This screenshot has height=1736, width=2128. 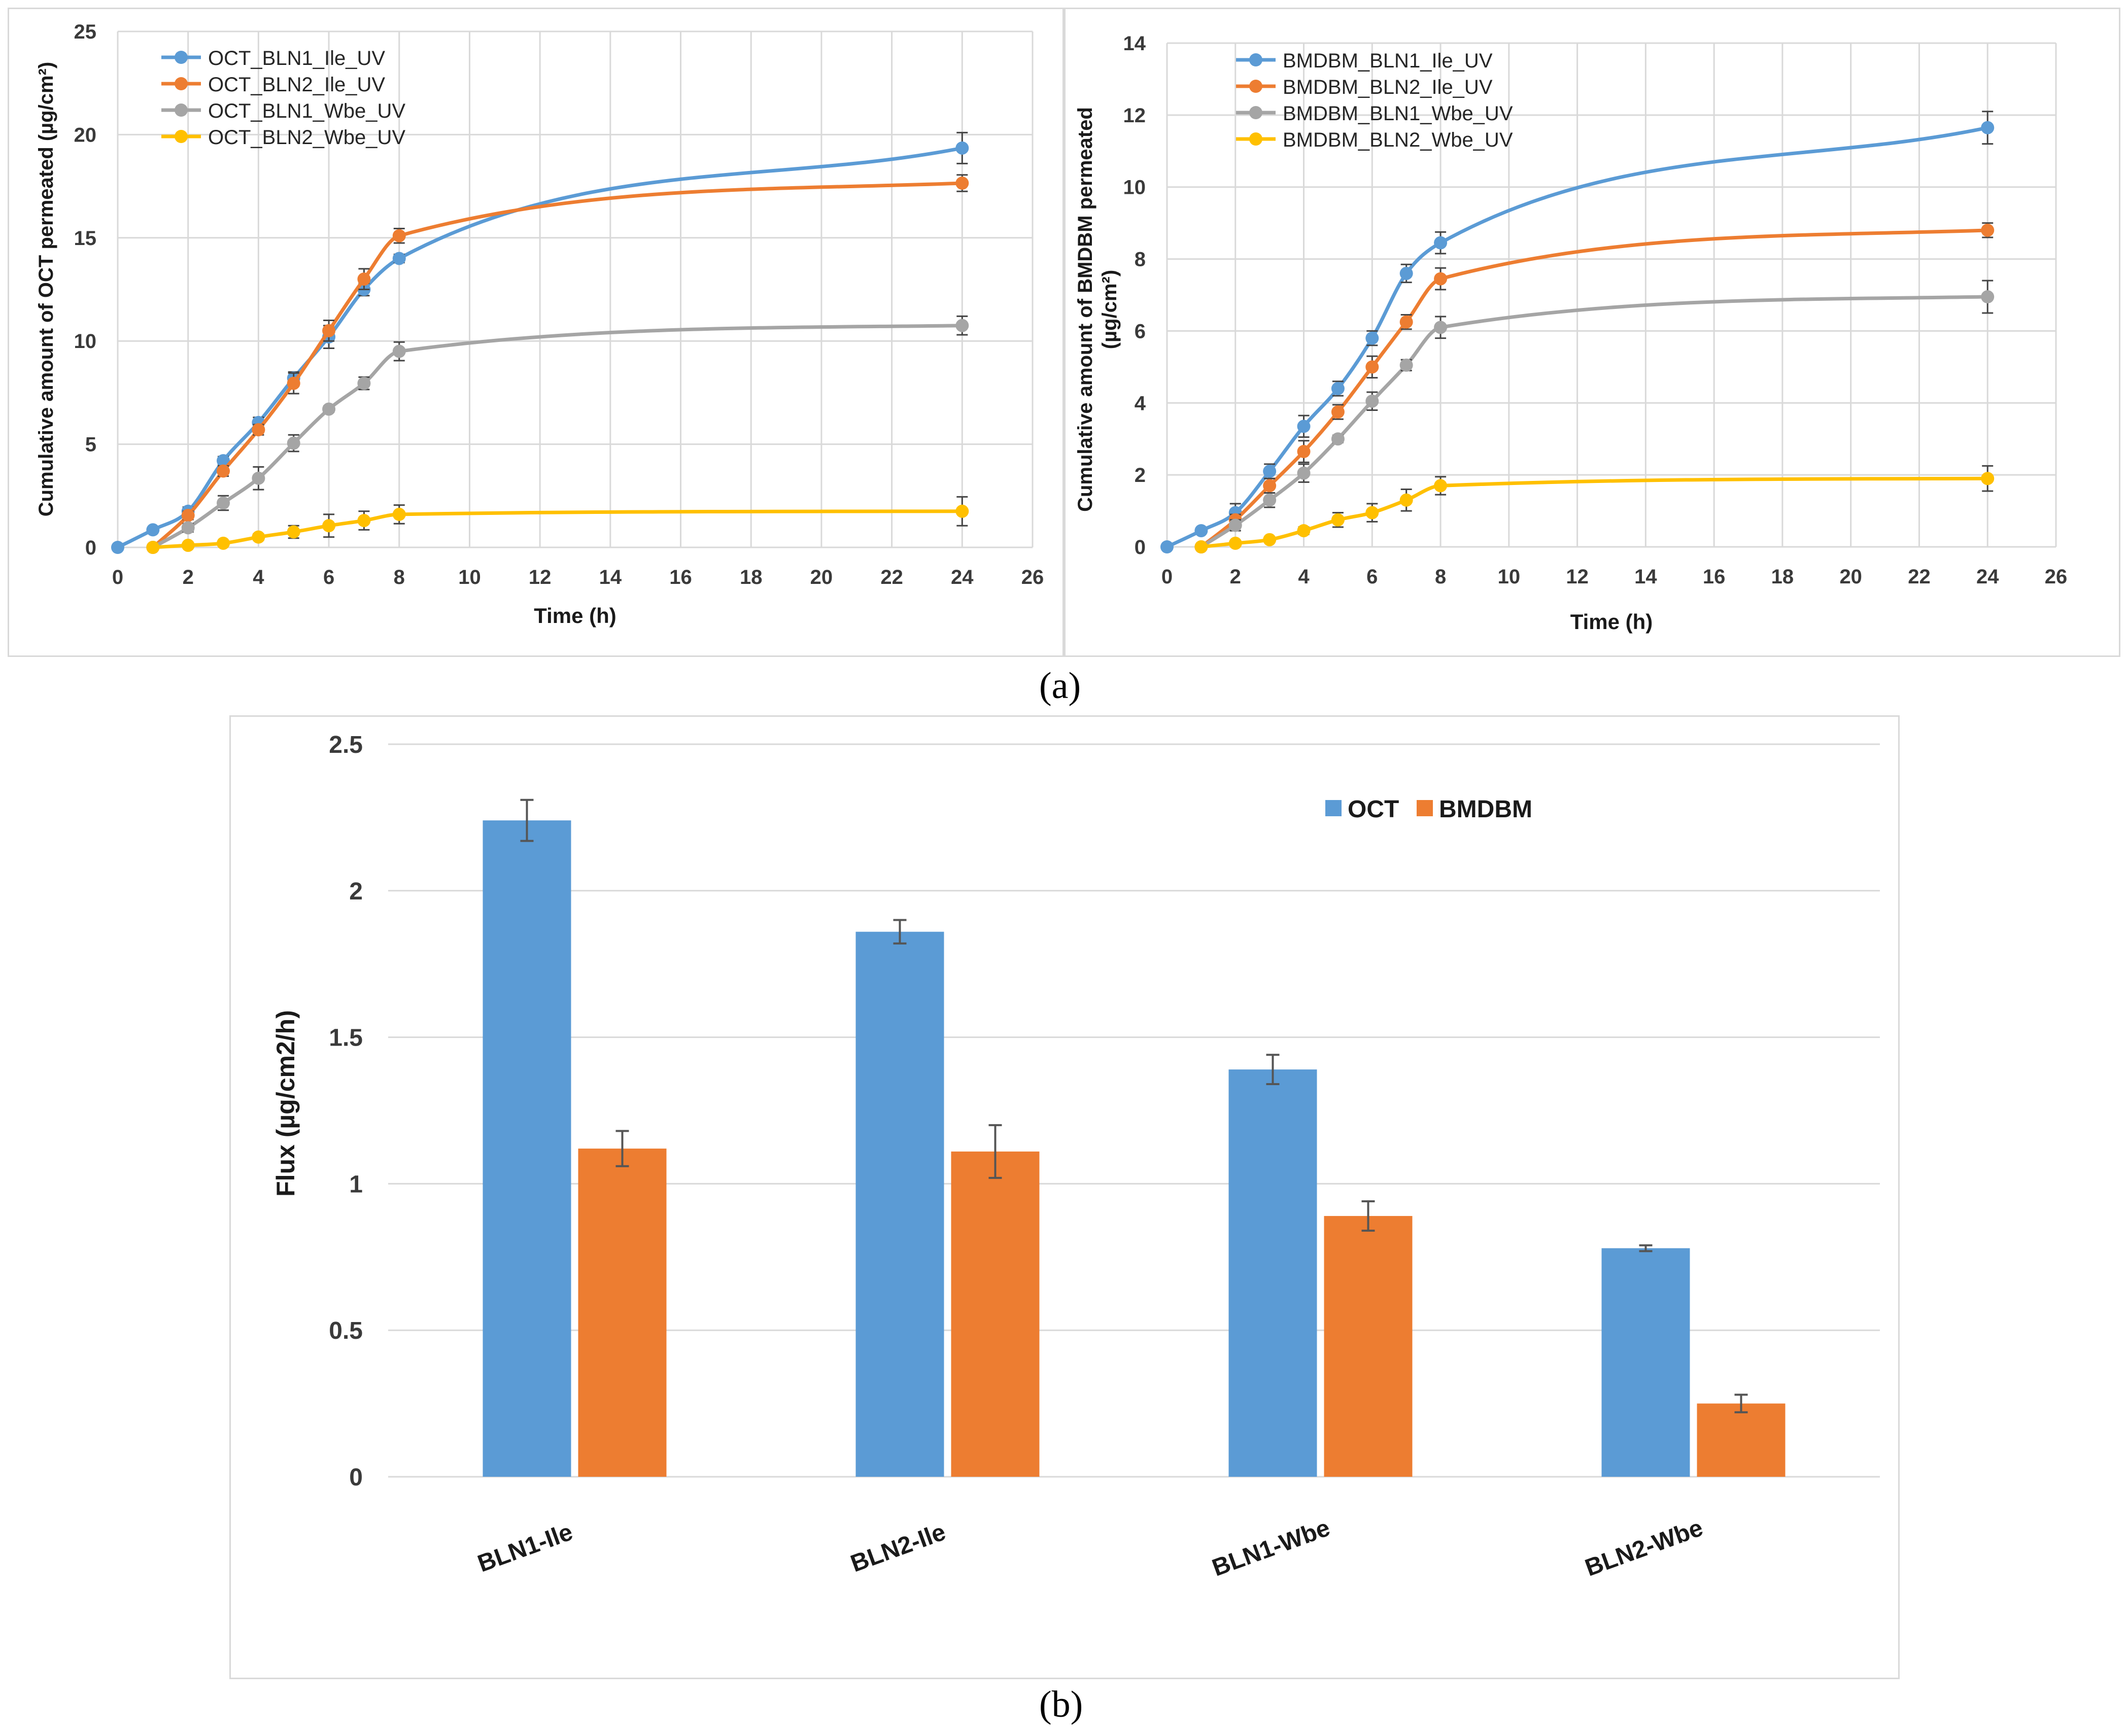 I want to click on bar-OCT-BLN2-Ile, so click(x=899, y=1204).